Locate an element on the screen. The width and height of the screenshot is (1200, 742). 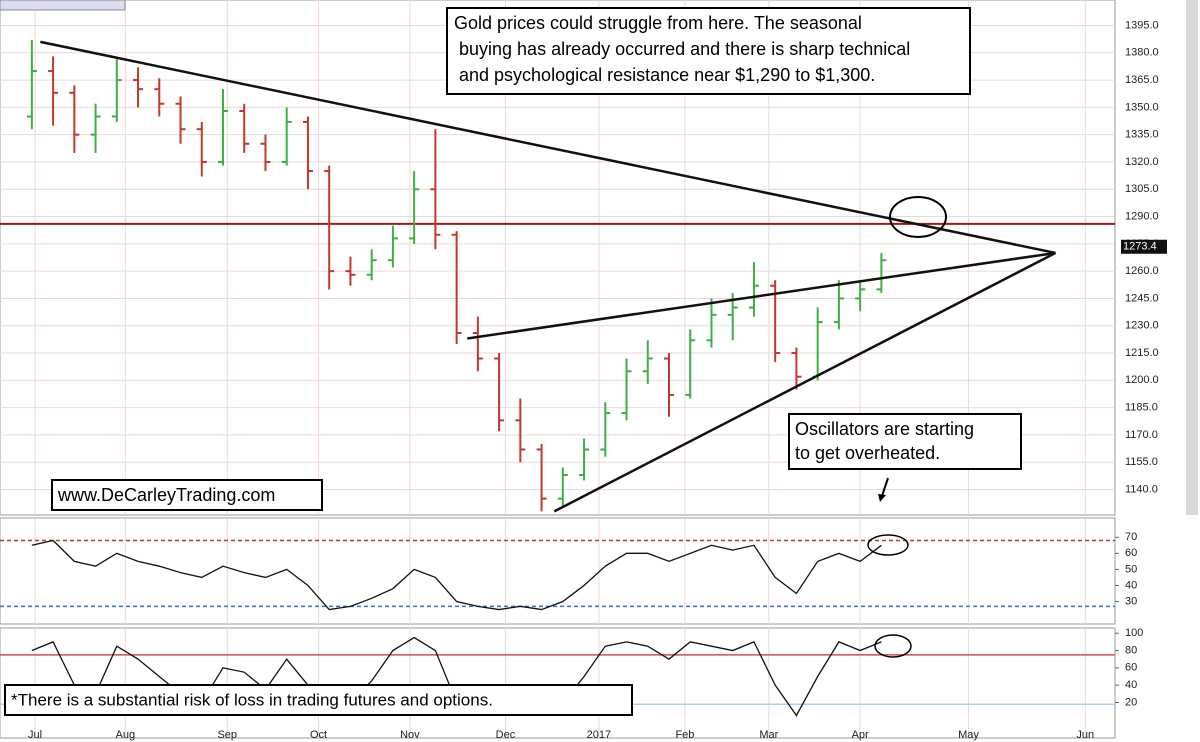
y-tick-label: 1305.0 is located at coordinates (1142, 189).